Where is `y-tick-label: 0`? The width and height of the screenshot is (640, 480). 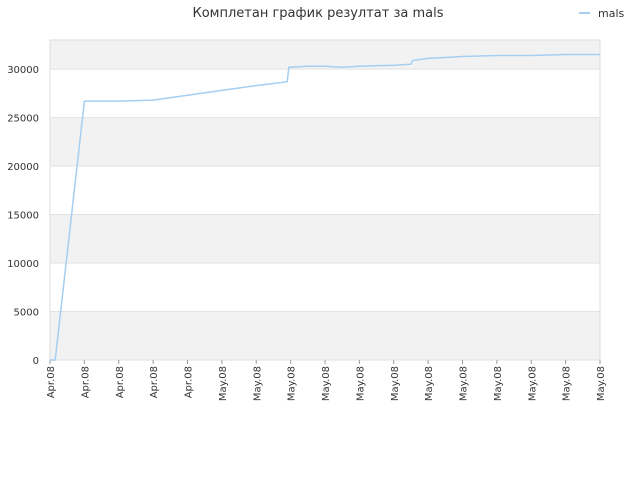
y-tick-label: 0 is located at coordinates (36, 361).